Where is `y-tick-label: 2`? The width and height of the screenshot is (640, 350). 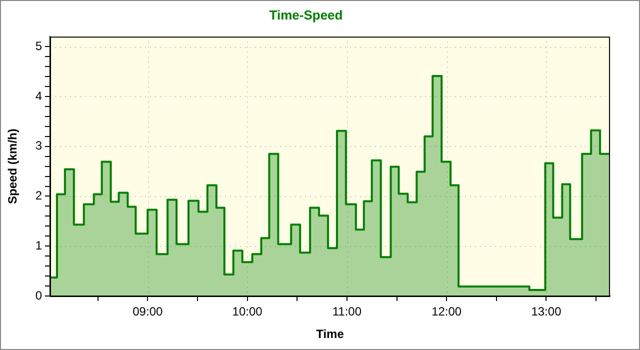
y-tick-label: 2 is located at coordinates (38, 195).